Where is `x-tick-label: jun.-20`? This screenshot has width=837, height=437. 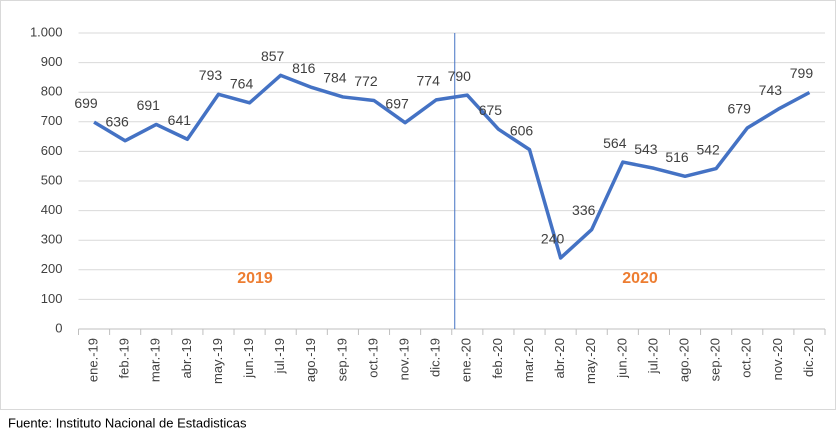 x-tick-label: jun.-20 is located at coordinates (621, 358).